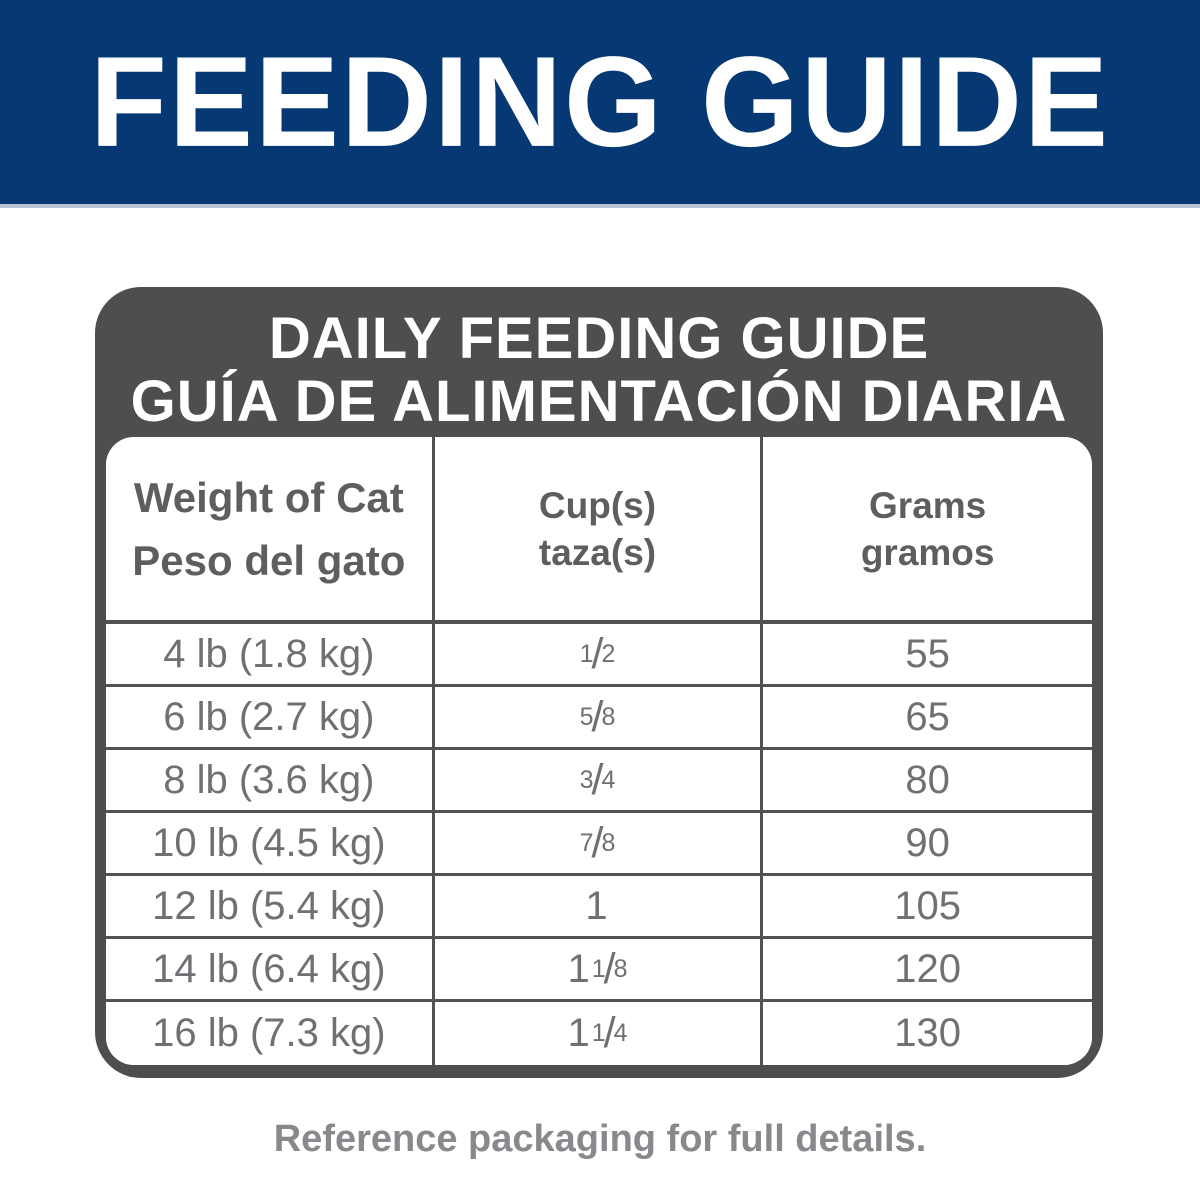 The width and height of the screenshot is (1200, 1200). I want to click on column-header-weight-es: Peso del gato, so click(269, 560).